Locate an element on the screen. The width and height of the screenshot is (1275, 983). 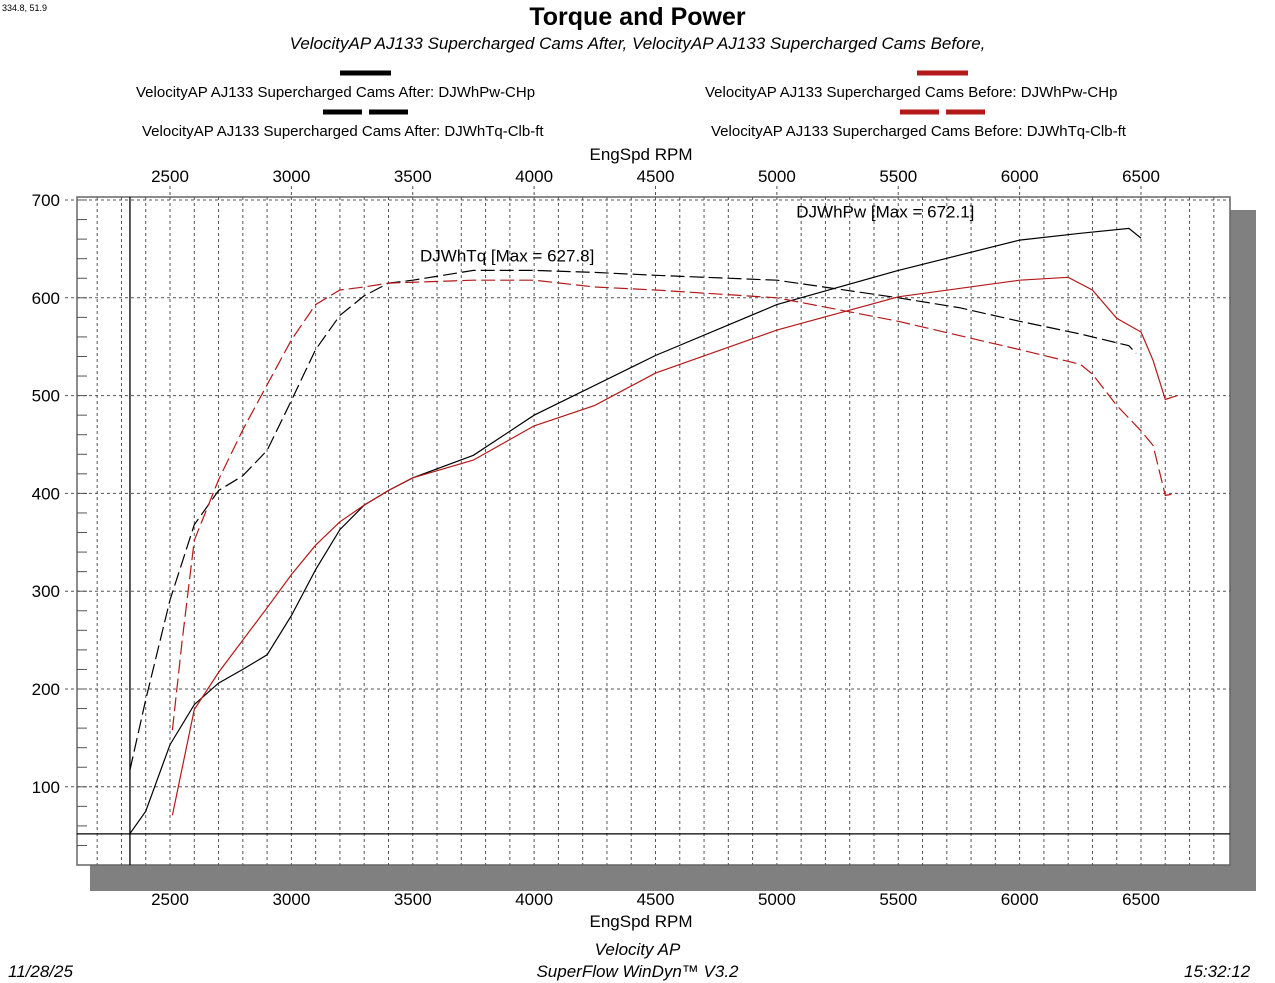
x-tick-label-top: 6000 is located at coordinates (1020, 176).